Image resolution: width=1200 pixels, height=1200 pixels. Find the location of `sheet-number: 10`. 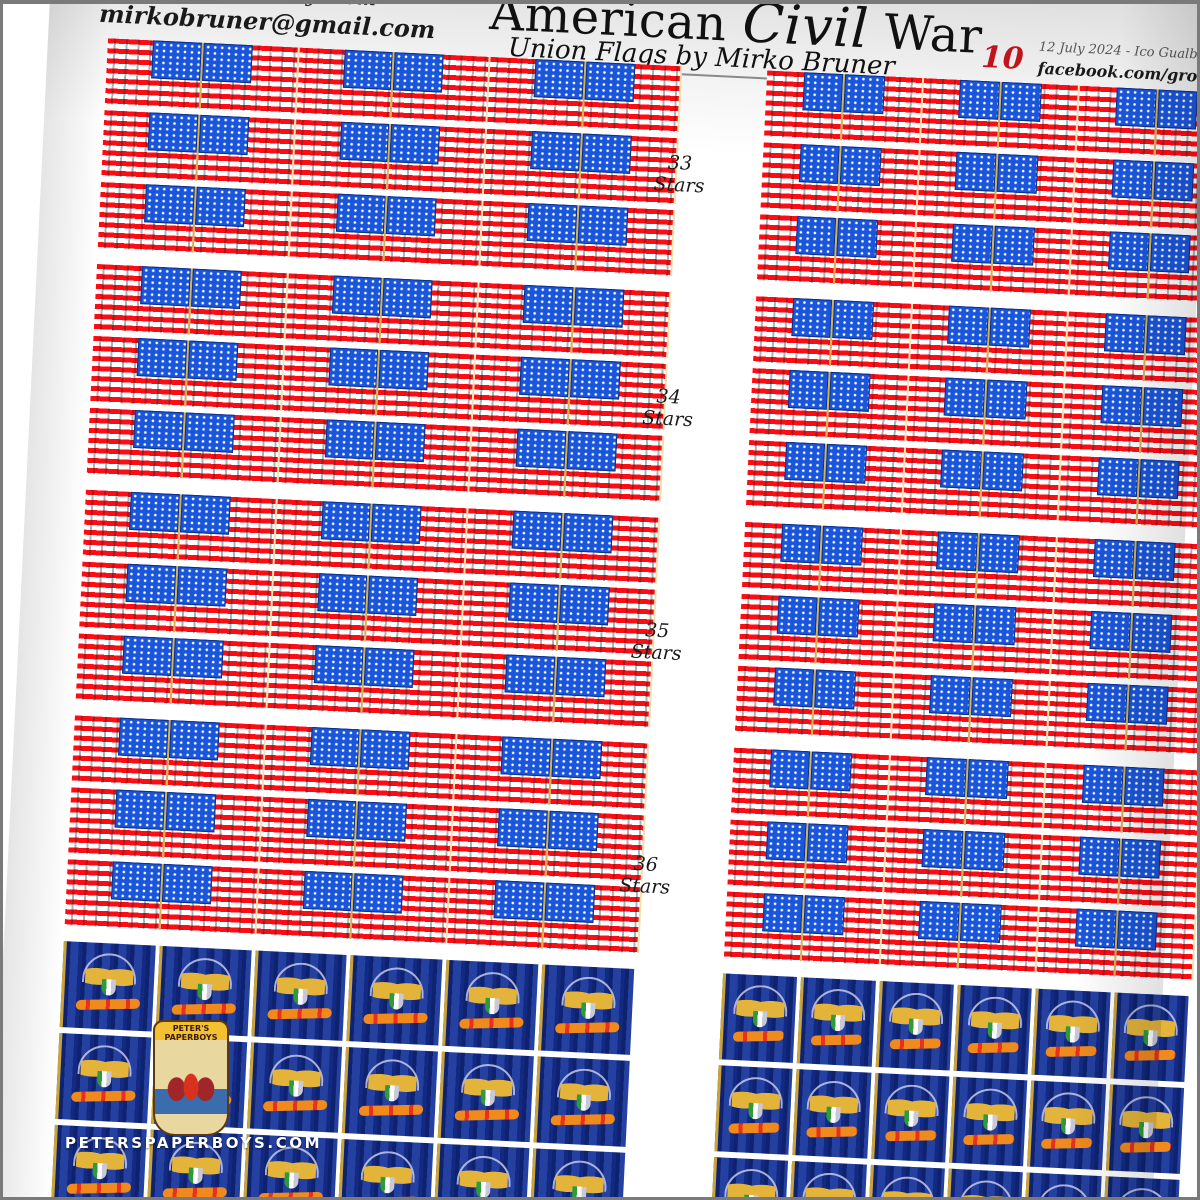

sheet-number: 10 is located at coordinates (1002, 58).